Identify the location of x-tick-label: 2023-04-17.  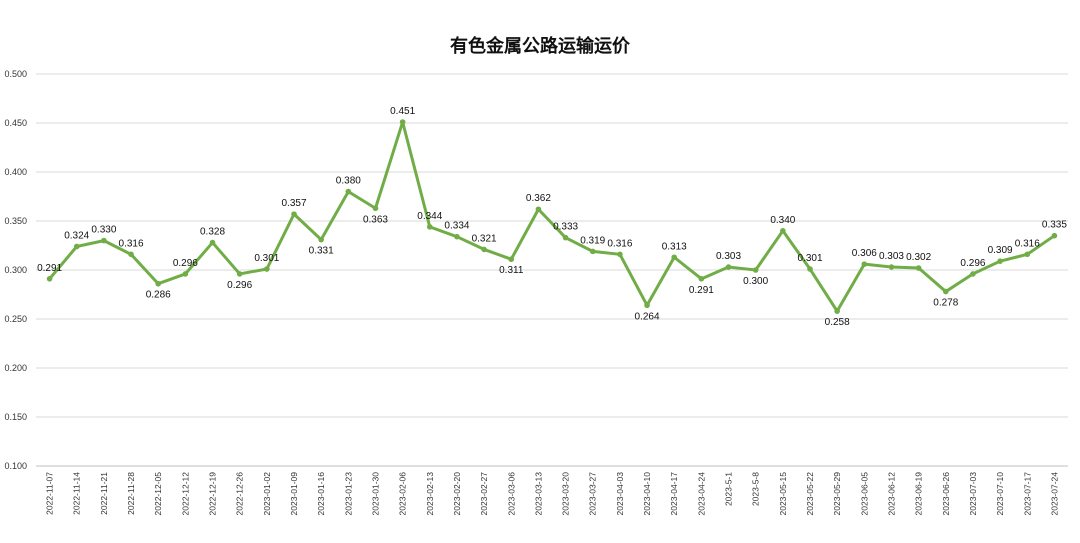
(674, 494).